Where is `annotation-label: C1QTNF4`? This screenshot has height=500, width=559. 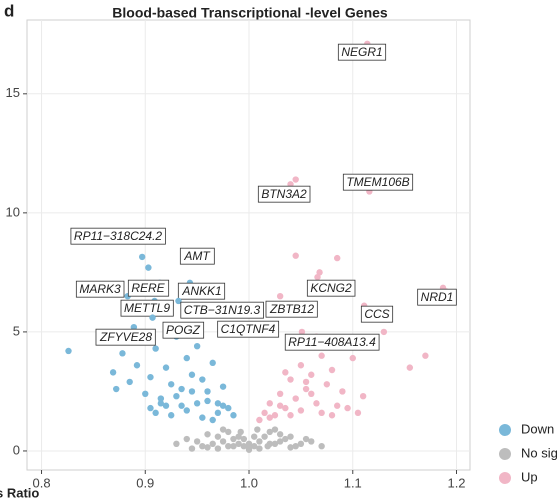
annotation-label: C1QTNF4 is located at coordinates (248, 329).